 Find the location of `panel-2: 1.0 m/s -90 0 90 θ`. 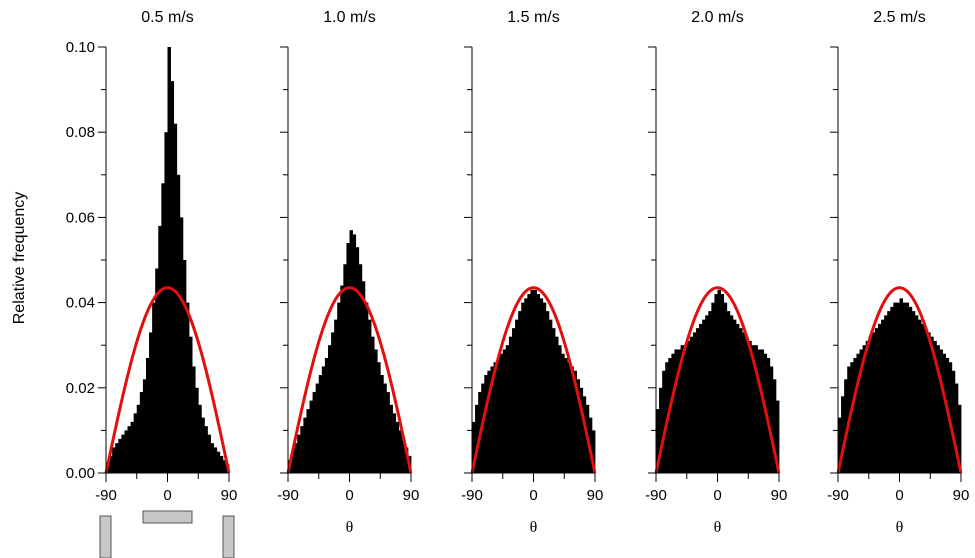

panel-2: 1.0 m/s -90 0 90 θ is located at coordinates (348, 272).